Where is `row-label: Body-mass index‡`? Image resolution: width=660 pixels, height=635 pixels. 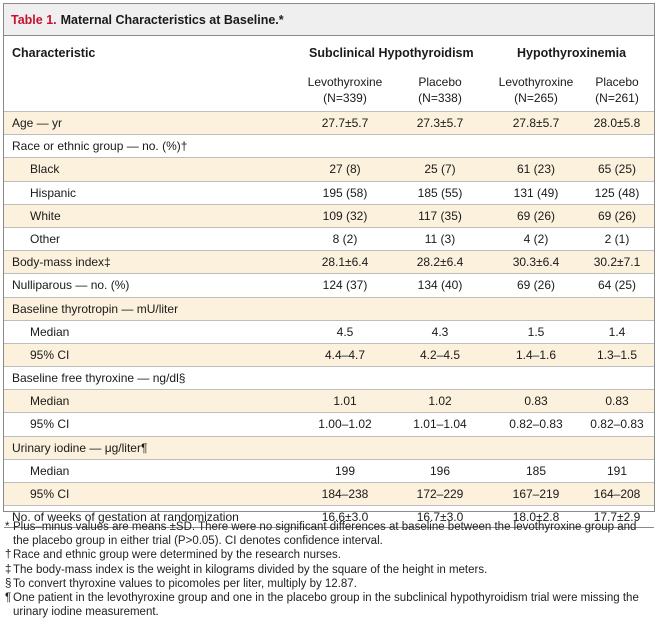
row-label: Body-mass index‡ is located at coordinates (61, 262).